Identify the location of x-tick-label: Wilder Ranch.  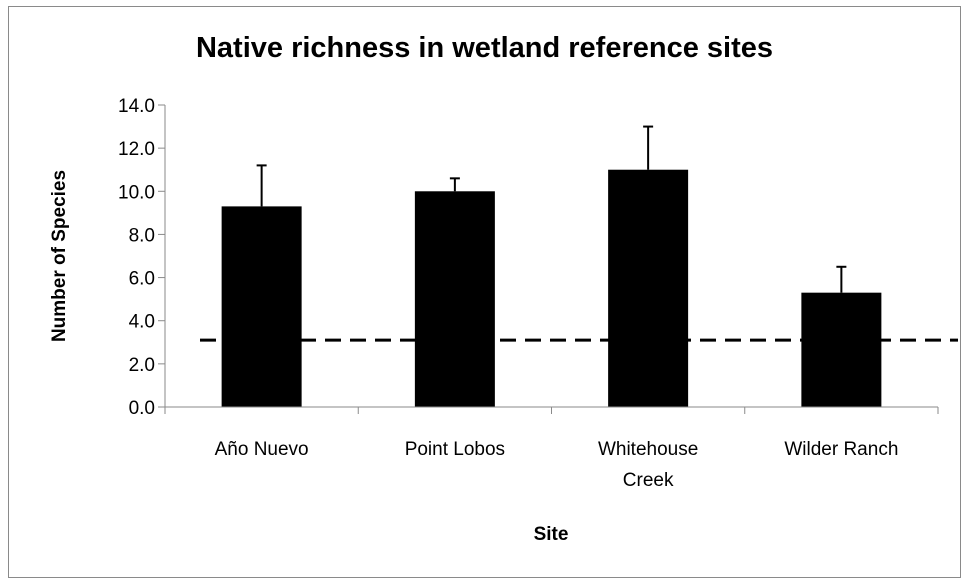
(841, 449).